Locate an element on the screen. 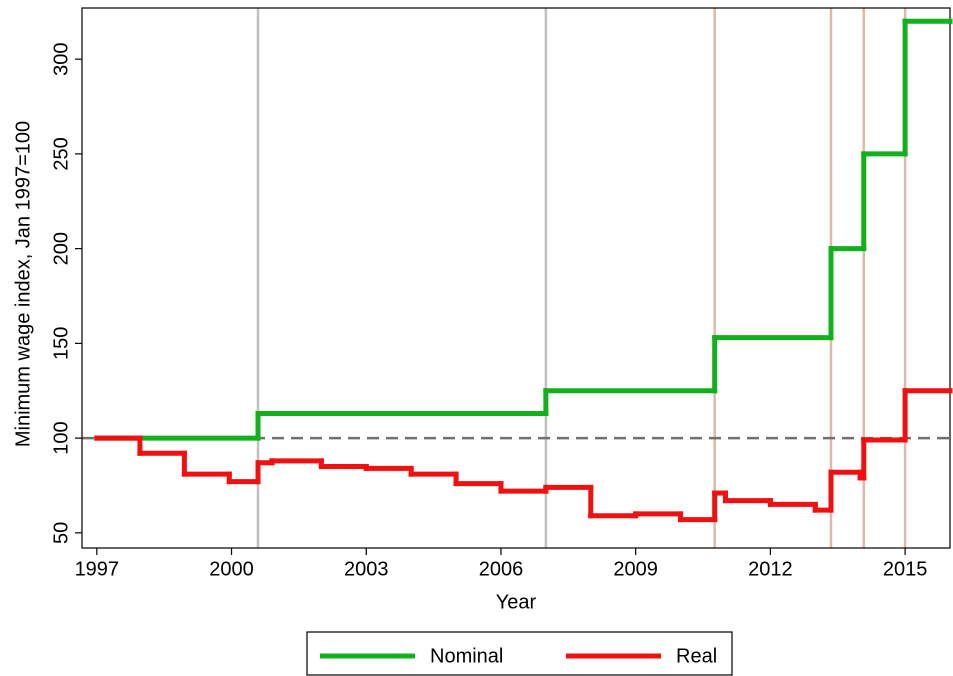 This screenshot has height=676, width=953. y-tick-label: 150 is located at coordinates (61, 343).